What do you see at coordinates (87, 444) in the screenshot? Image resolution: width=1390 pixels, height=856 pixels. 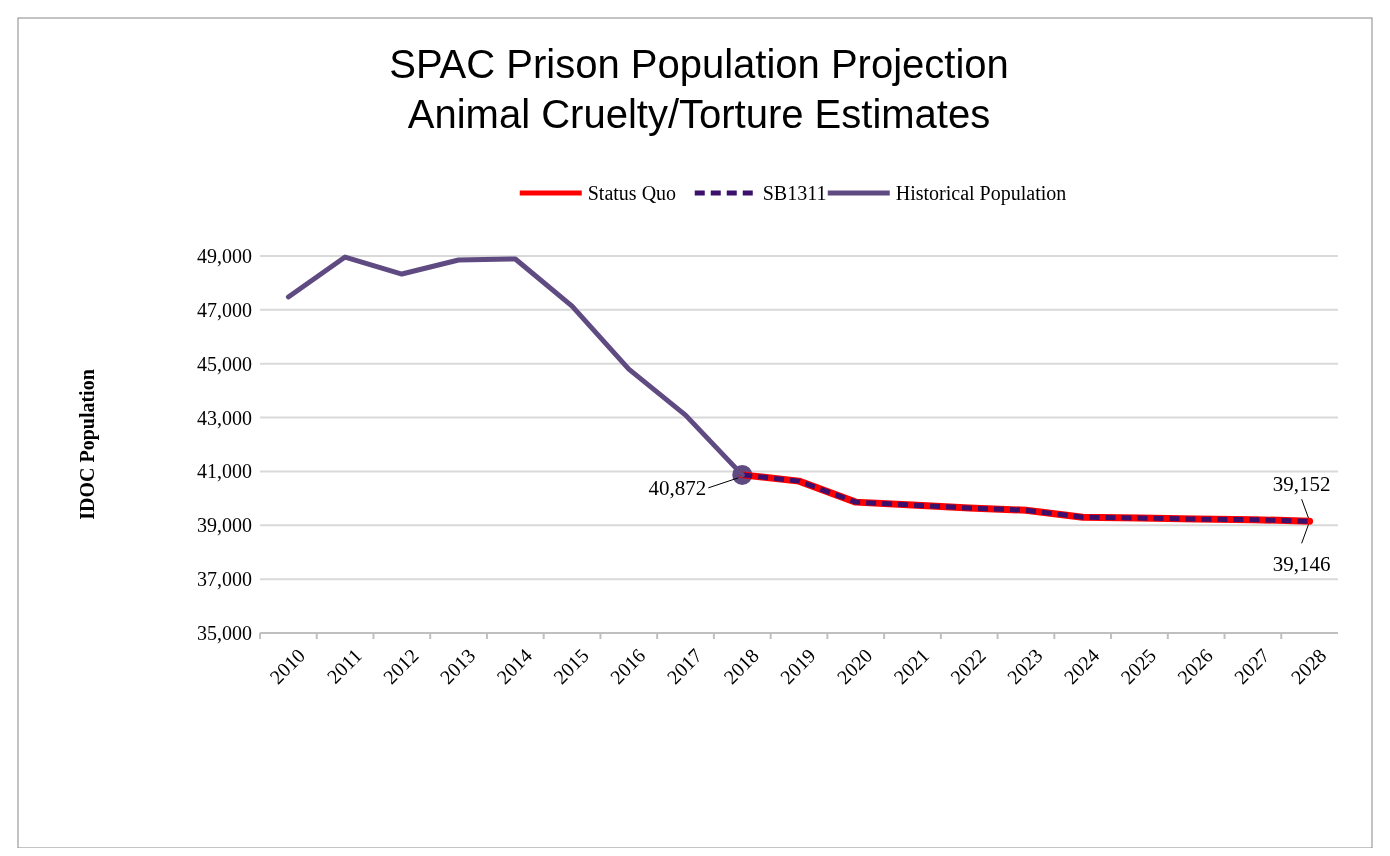 I see `y-axis-title: IDOC Population` at bounding box center [87, 444].